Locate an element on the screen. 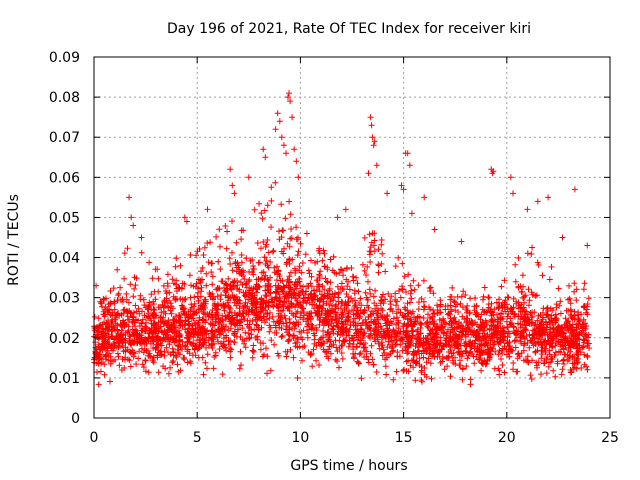  y-tick-label: 0.07 is located at coordinates (64, 138).